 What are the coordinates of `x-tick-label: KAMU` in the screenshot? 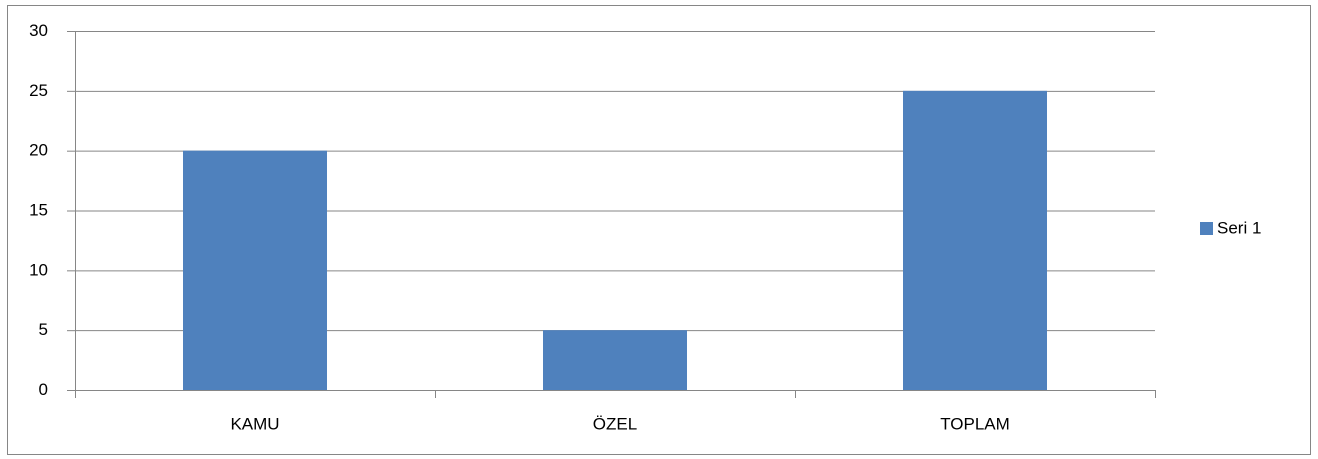 It's located at (254, 423).